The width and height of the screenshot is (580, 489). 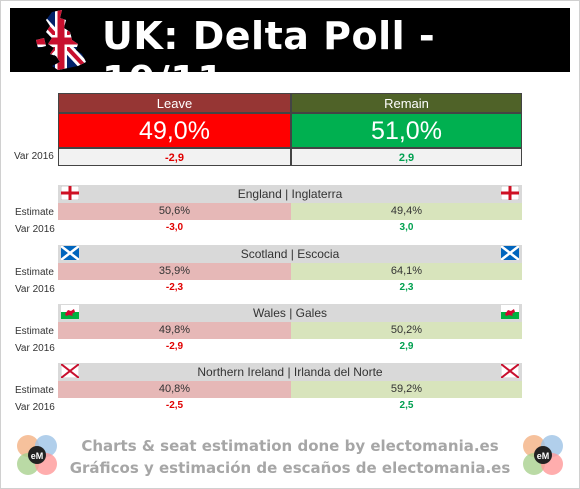 I want to click on remain-estimate: 59,2%, so click(x=406, y=389).